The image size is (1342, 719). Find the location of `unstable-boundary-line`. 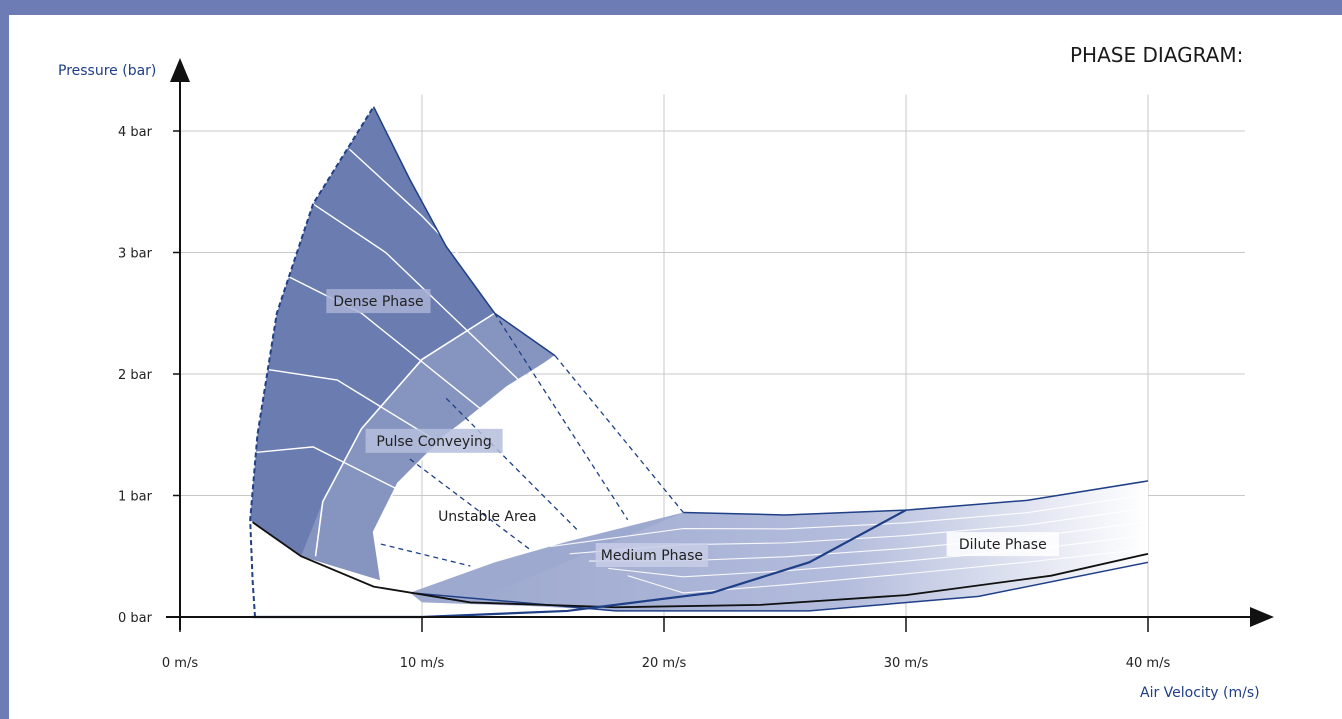

unstable-boundary-line is located at coordinates (464, 468).